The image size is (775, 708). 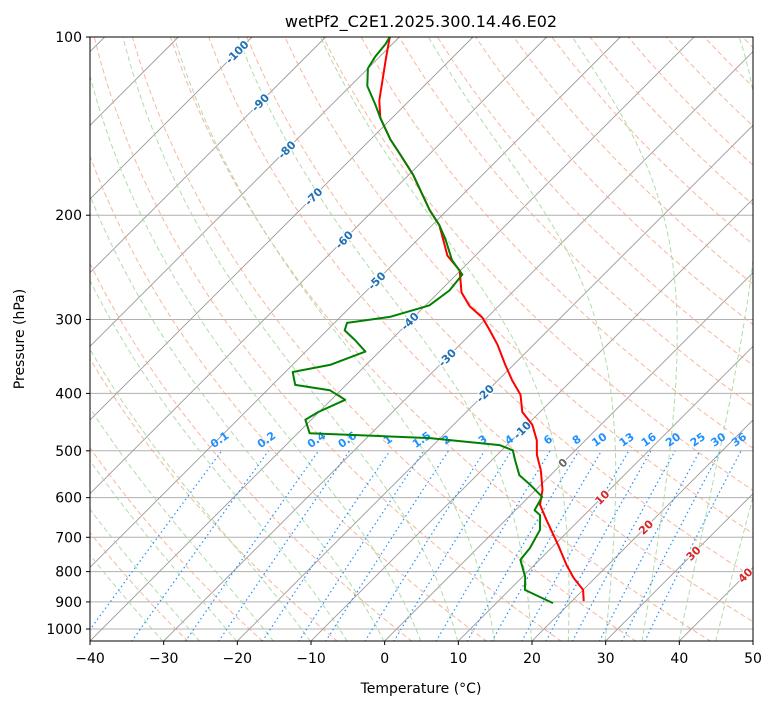 What do you see at coordinates (68, 603) in the screenshot?
I see `y-tick-label: 900` at bounding box center [68, 603].